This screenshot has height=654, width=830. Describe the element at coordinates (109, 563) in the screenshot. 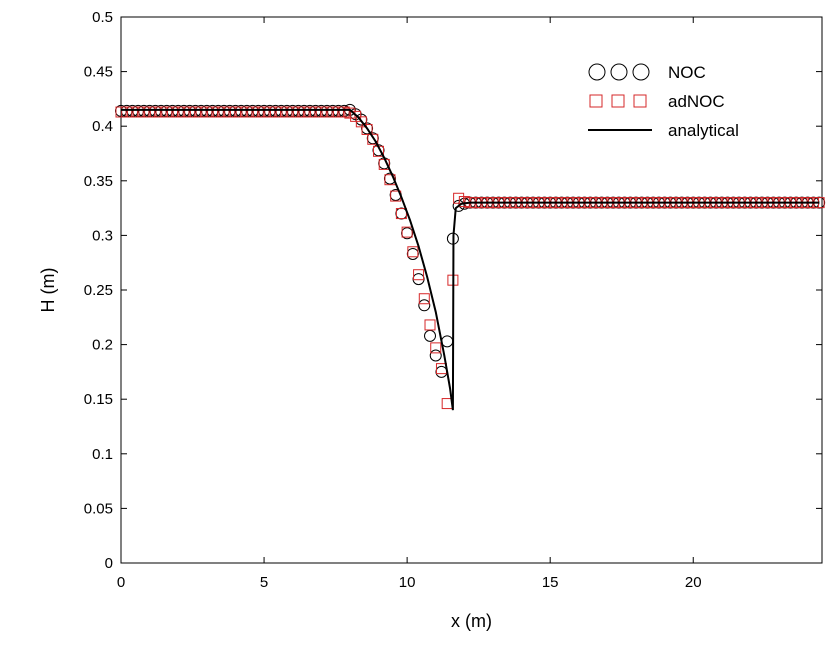

I see `y-tick-label: 0` at that location.